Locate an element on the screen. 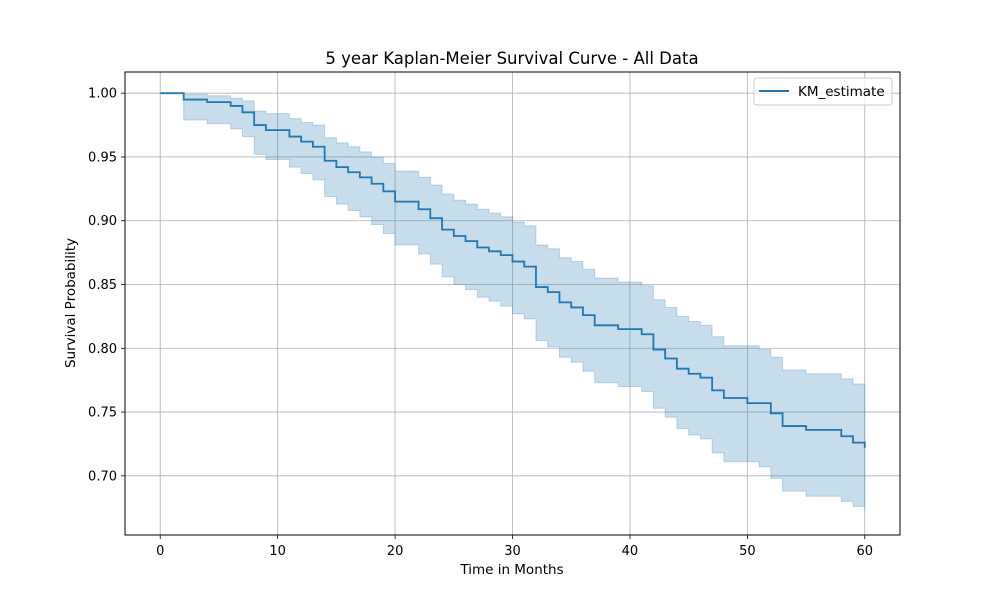  x-tick-label: 0 is located at coordinates (160, 551).